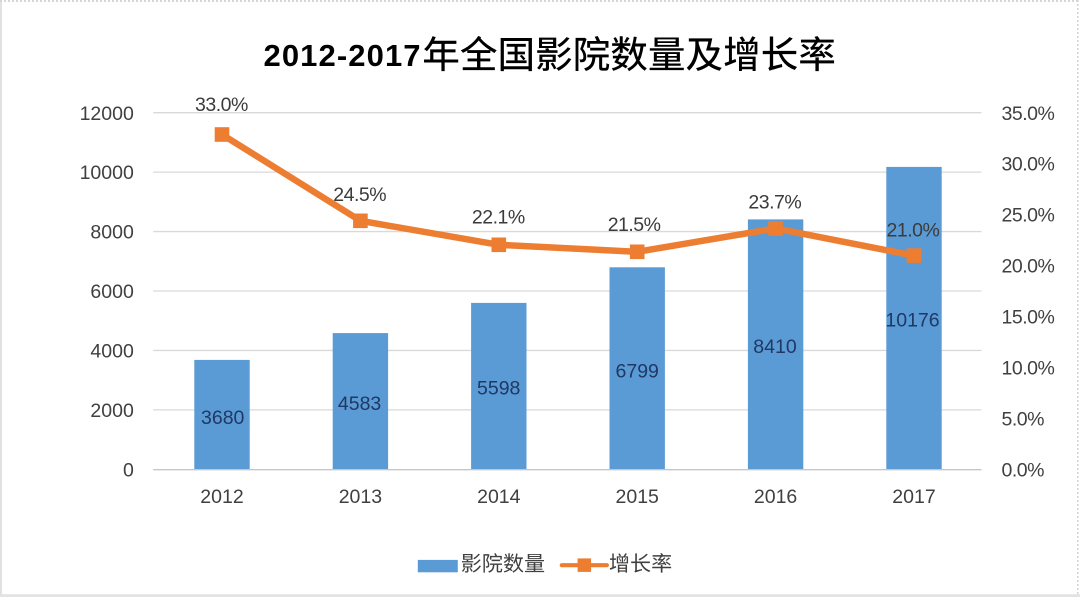 Image resolution: width=1080 pixels, height=602 pixels. I want to click on svg-text: 10000, so click(107, 173).